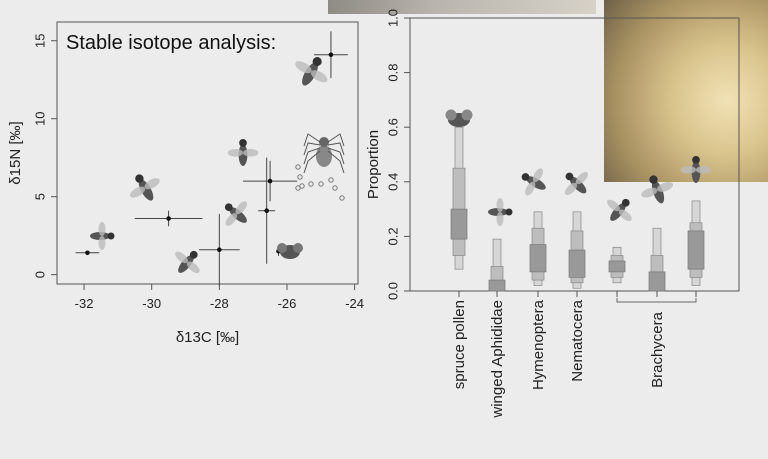 This screenshot has width=768, height=459. Describe the element at coordinates (39, 40) in the screenshot. I see `y-tick-label: 15` at that location.